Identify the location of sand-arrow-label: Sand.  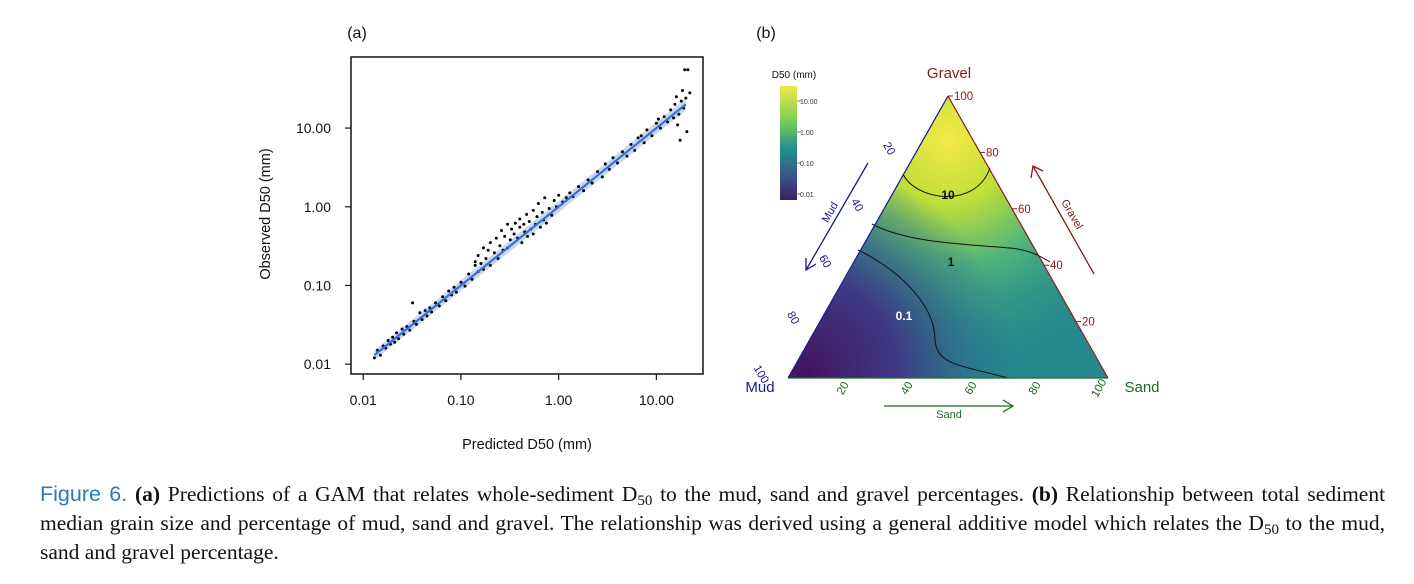
(949, 415).